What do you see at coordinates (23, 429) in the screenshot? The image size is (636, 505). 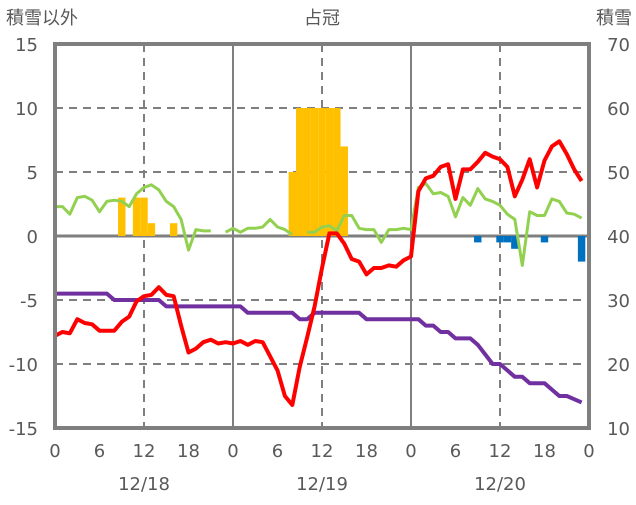 I see `left-tick-label: -15` at bounding box center [23, 429].